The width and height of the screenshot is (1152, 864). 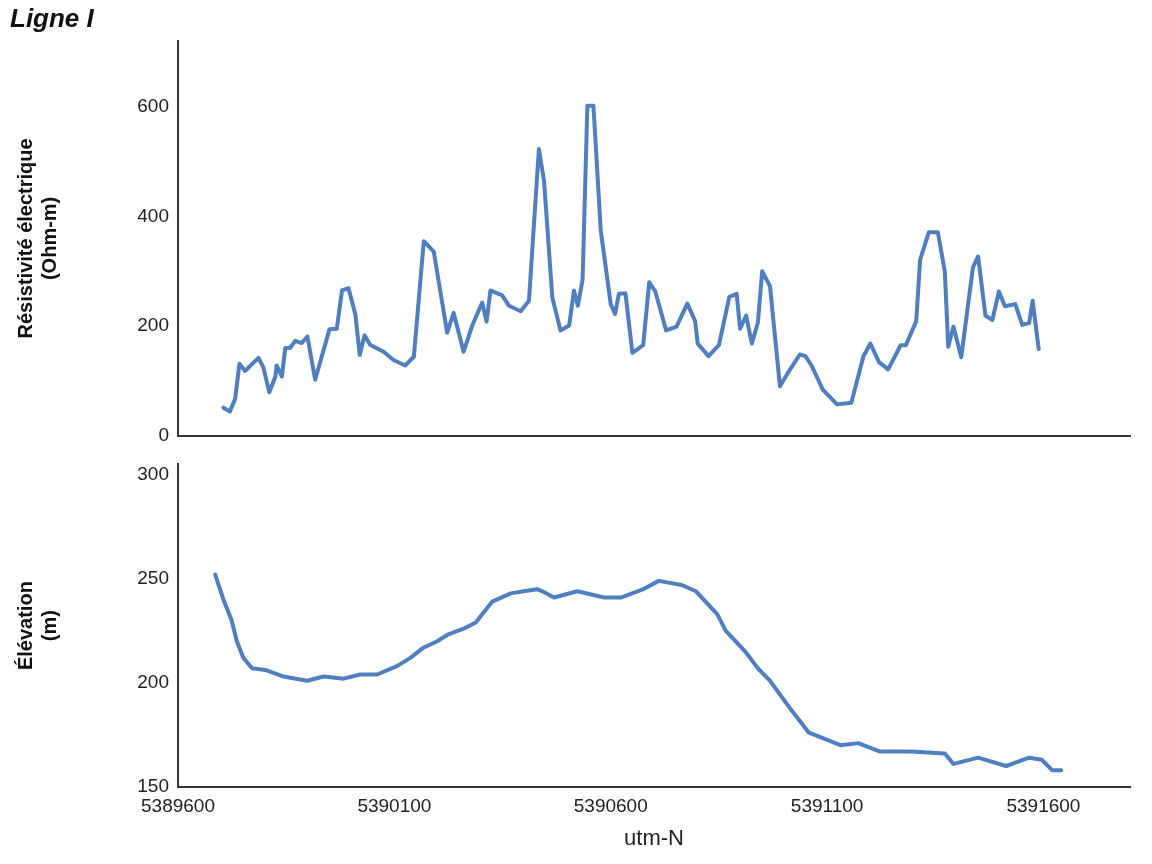 I want to click on x-tick-label: 5390100, so click(x=394, y=806).